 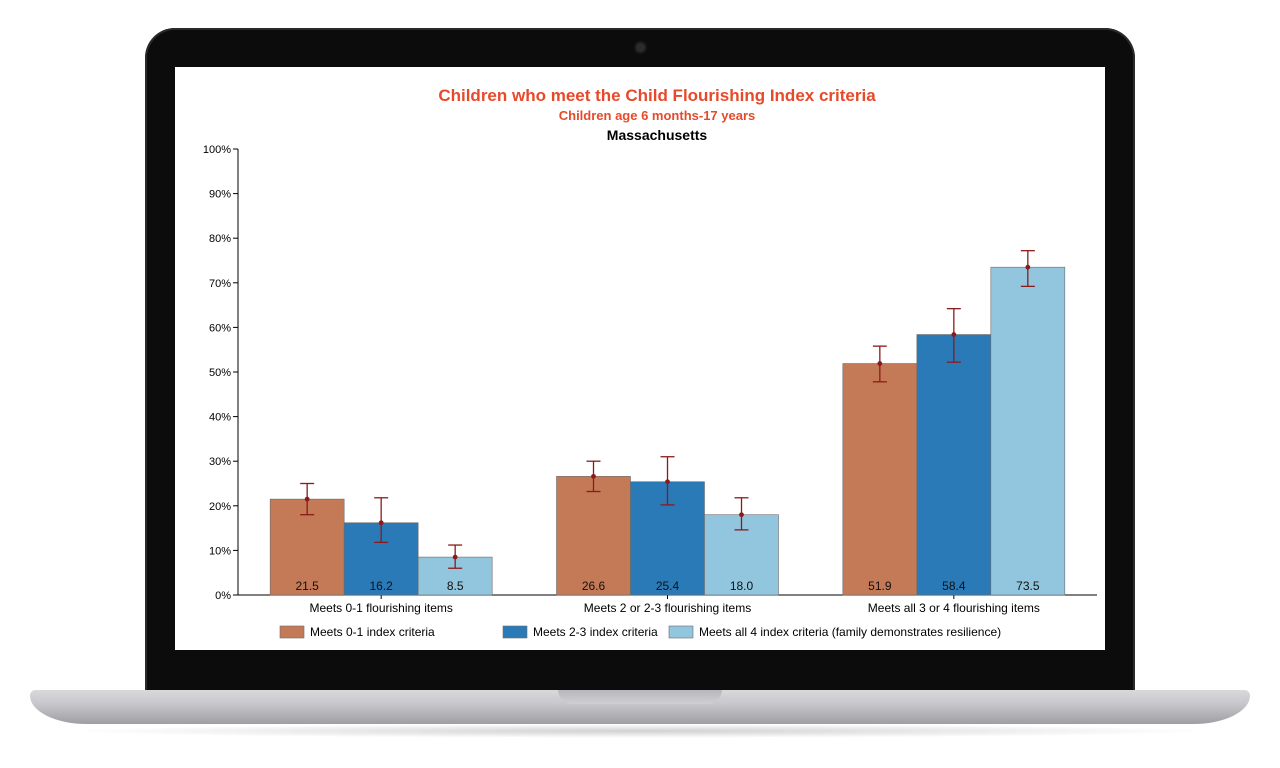 What do you see at coordinates (640, 731) in the screenshot?
I see `laptop-shadow` at bounding box center [640, 731].